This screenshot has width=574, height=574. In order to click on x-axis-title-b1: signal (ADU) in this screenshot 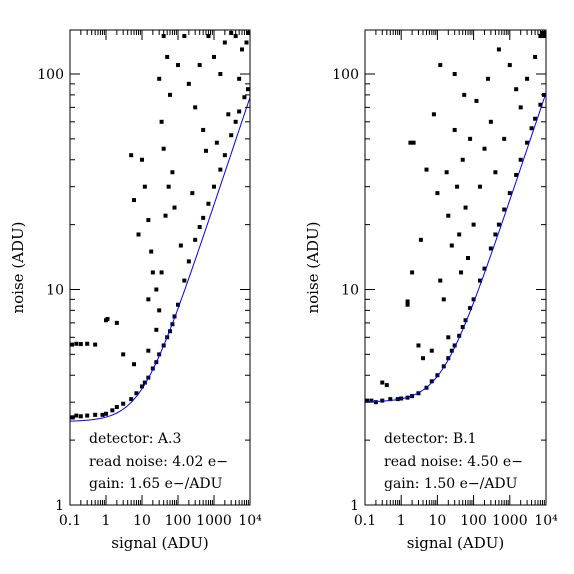, I will do `click(455, 543)`.